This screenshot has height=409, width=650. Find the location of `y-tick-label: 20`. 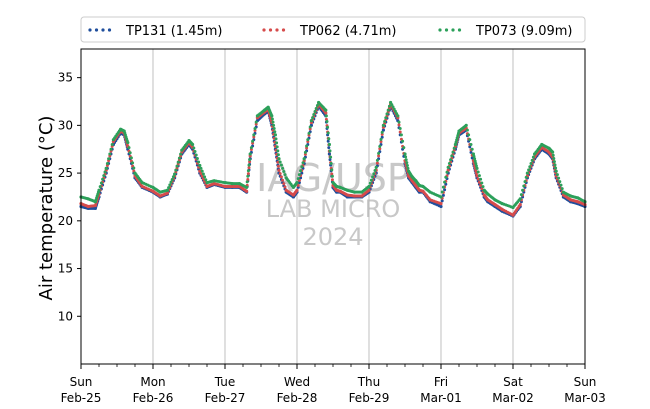

y-tick-label: 20 is located at coordinates (65, 221).